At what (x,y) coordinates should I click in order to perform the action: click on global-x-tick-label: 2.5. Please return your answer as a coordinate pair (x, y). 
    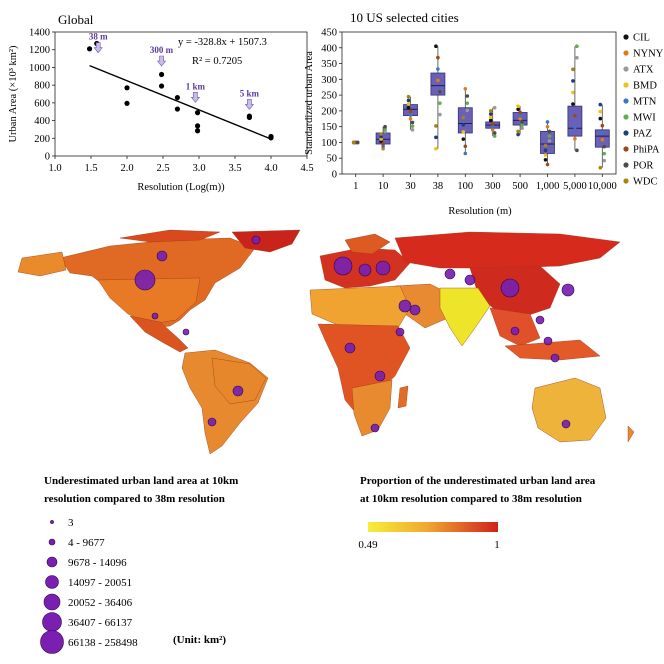
    Looking at the image, I should click on (162, 168).